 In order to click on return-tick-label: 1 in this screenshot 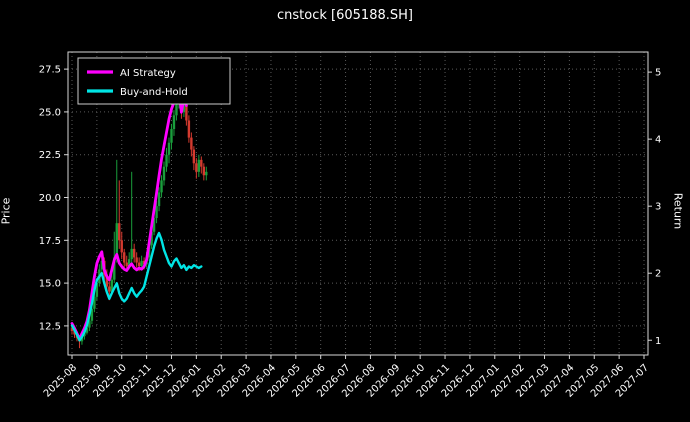, I will do `click(658, 341)`.